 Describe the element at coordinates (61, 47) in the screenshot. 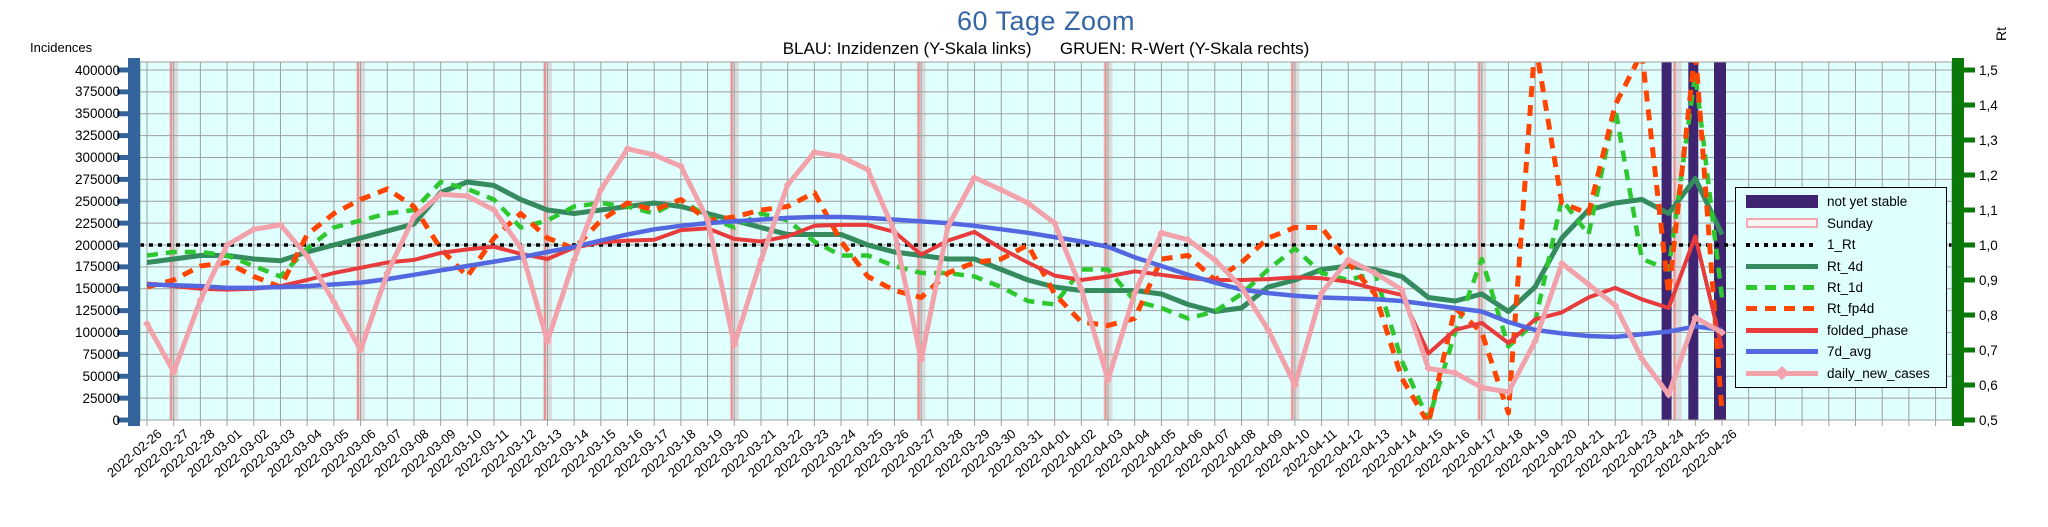

I see `left-axis-title: Incidences` at that location.